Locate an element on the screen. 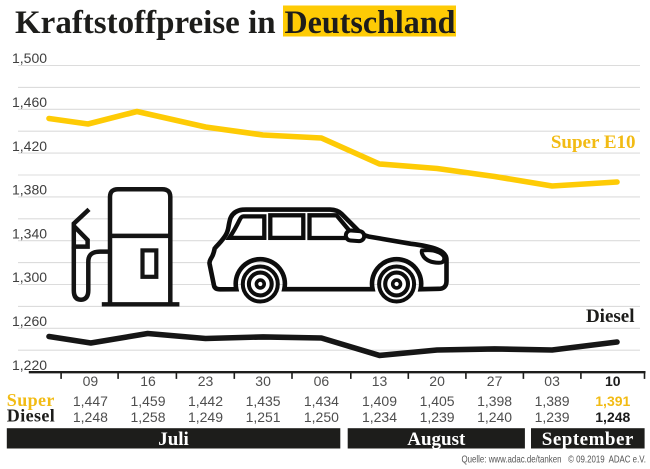  svg-text: 1,500 is located at coordinates (29, 58).